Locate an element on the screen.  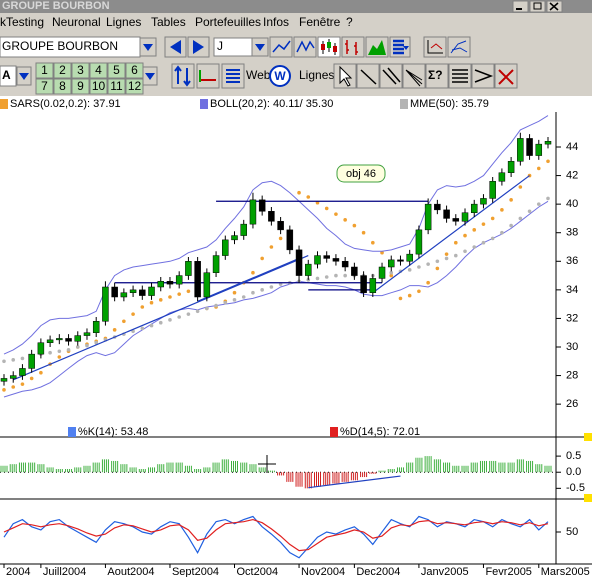
lines-label: Lignes is located at coordinates (316, 75).